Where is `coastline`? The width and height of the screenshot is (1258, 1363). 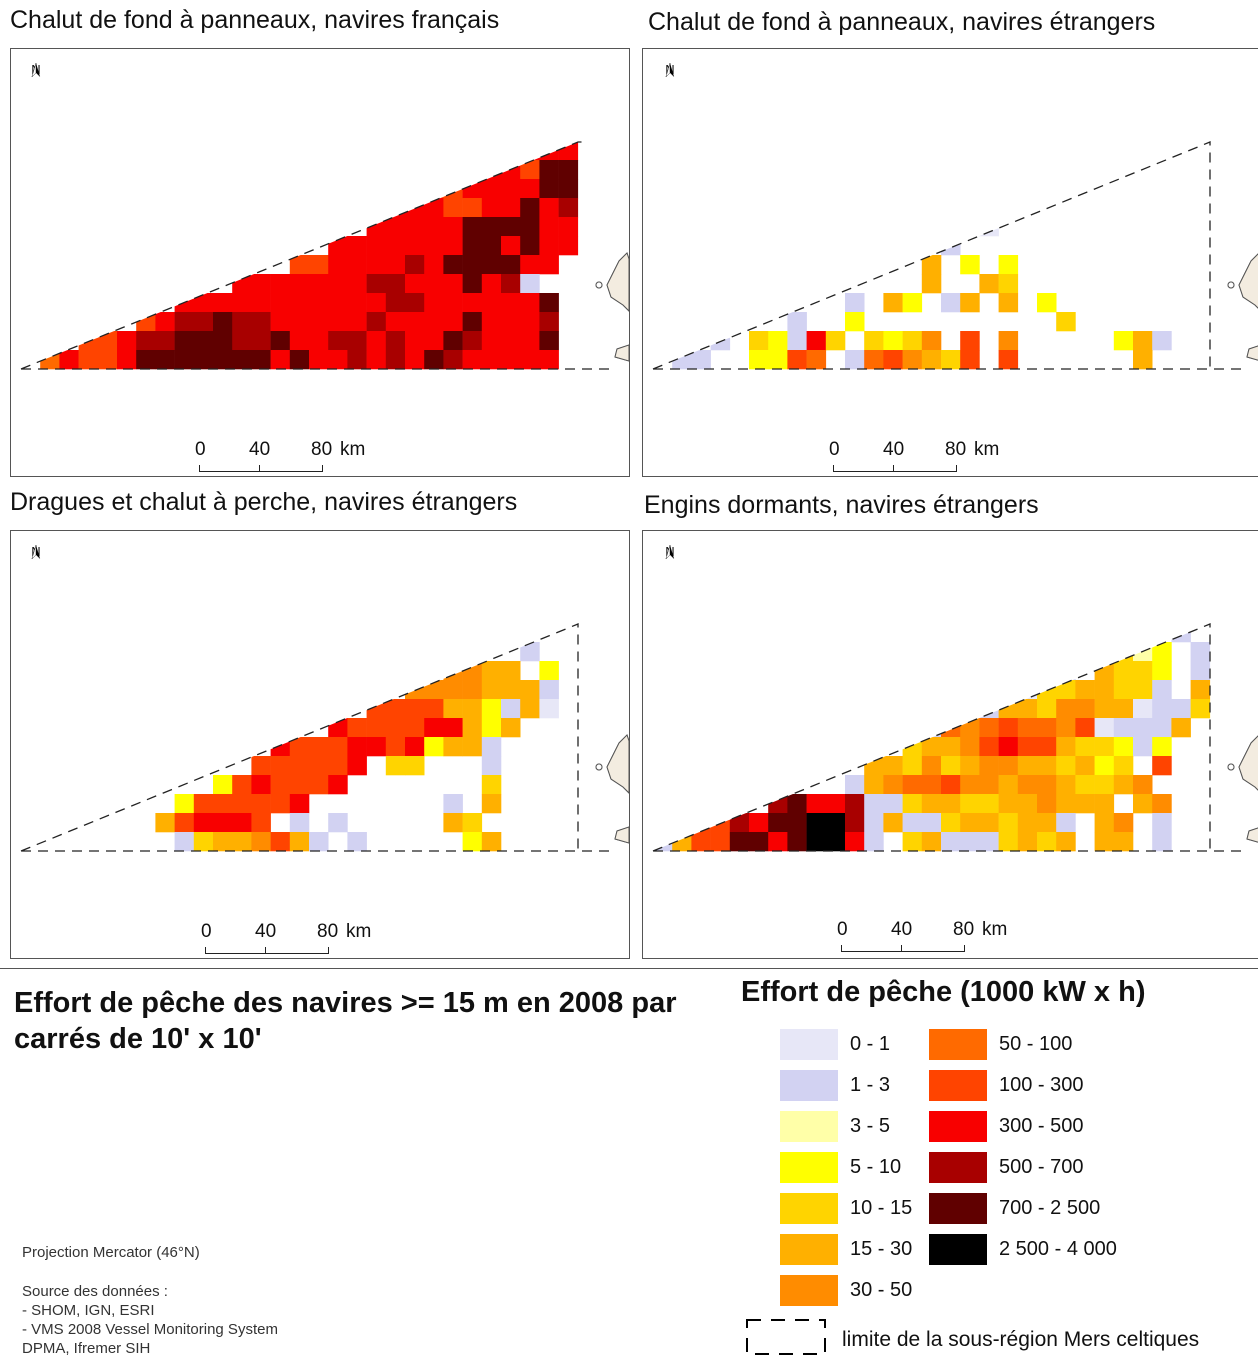
coastline is located at coordinates (1248, 789).